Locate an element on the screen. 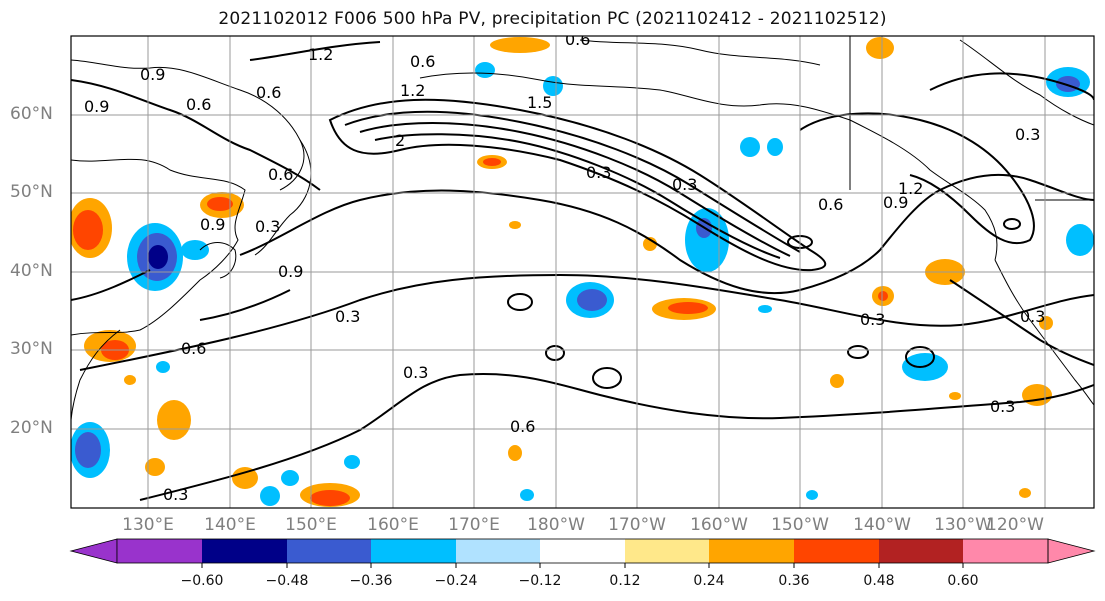 The height and width of the screenshot is (601, 1105). colorbar-tick-label: −0.24 is located at coordinates (456, 581).